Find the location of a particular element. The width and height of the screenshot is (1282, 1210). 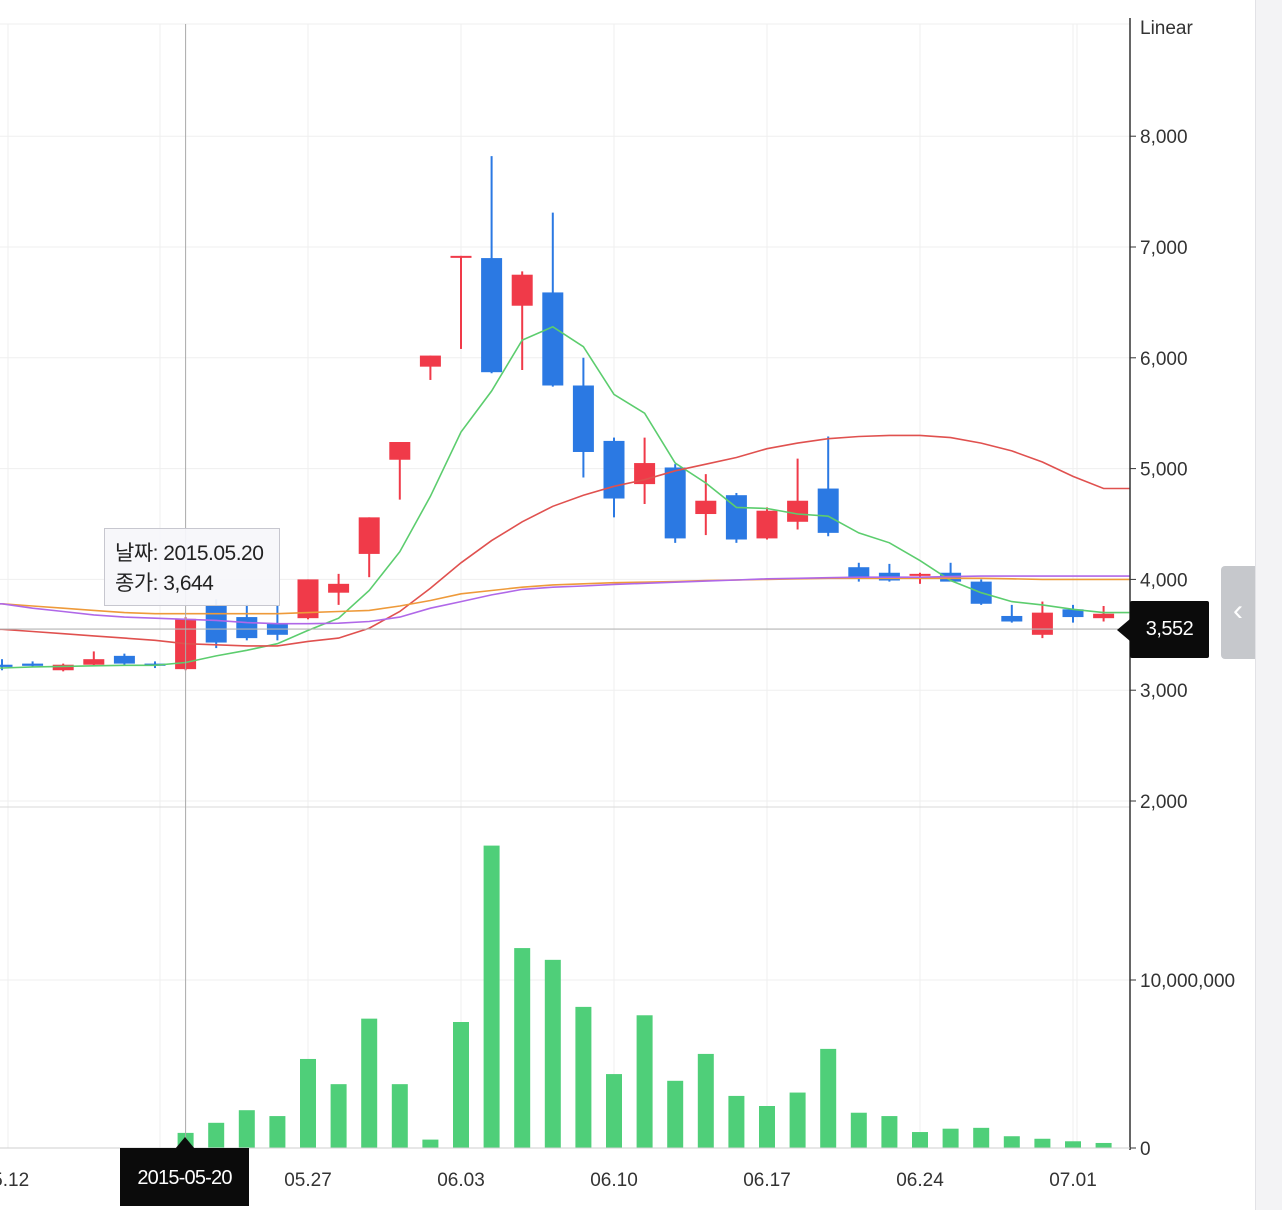

y-tick-label: 3,000 is located at coordinates (1164, 691).